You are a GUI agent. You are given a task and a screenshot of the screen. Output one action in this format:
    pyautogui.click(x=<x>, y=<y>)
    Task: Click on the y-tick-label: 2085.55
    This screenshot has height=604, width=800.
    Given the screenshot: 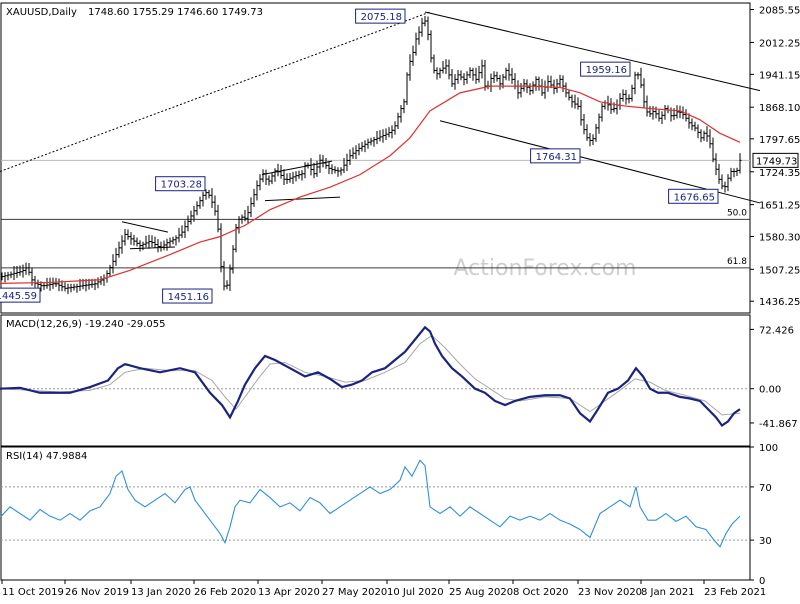 What is the action you would take?
    pyautogui.click(x=779, y=10)
    